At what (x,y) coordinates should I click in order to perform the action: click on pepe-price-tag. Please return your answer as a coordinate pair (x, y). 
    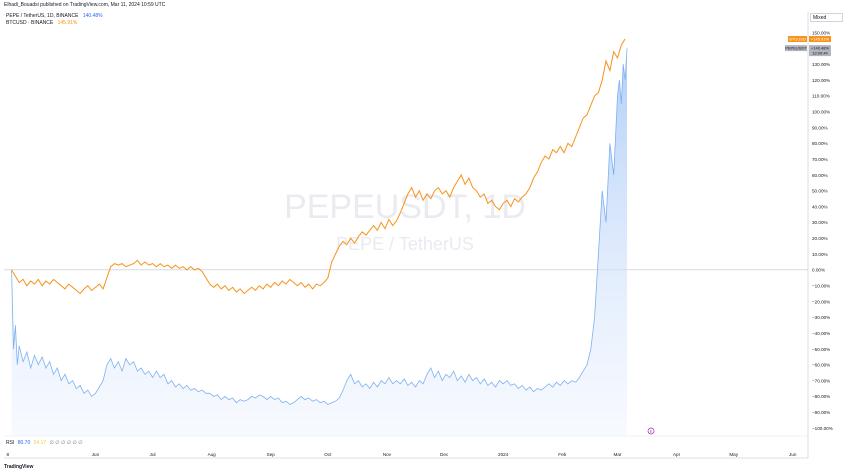
    Looking at the image, I should click on (820, 51).